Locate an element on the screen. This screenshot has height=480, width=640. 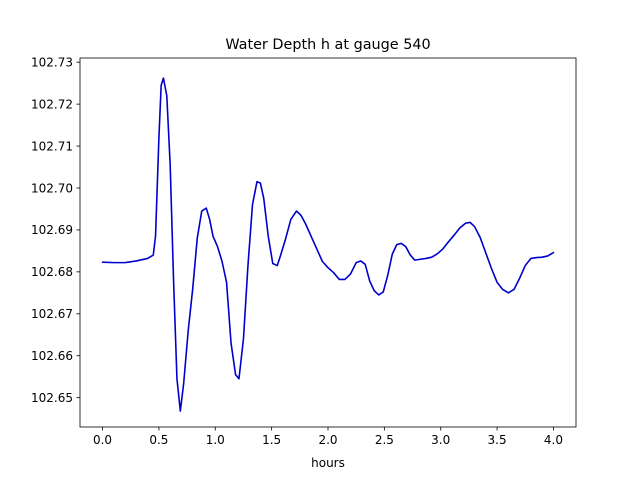
y-tick-label: 102.73 is located at coordinates (52, 62).